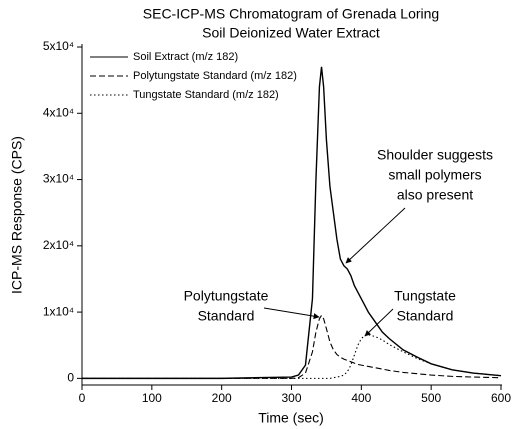 The height and width of the screenshot is (429, 513). Describe the element at coordinates (206, 95) in the screenshot. I see `legend-label: Tungstate Standard (m/z 182)` at that location.